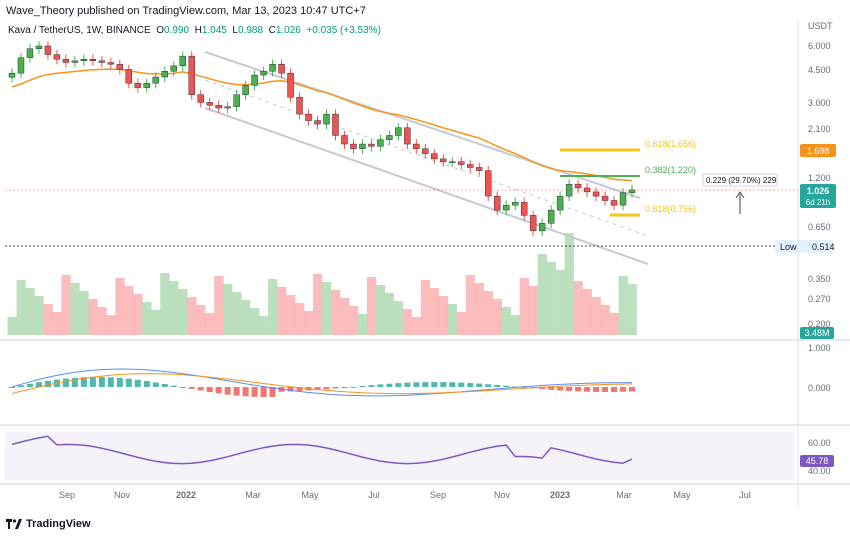 The height and width of the screenshot is (537, 850). Describe the element at coordinates (819, 46) in the screenshot. I see `price-tick: 6.000` at that location.